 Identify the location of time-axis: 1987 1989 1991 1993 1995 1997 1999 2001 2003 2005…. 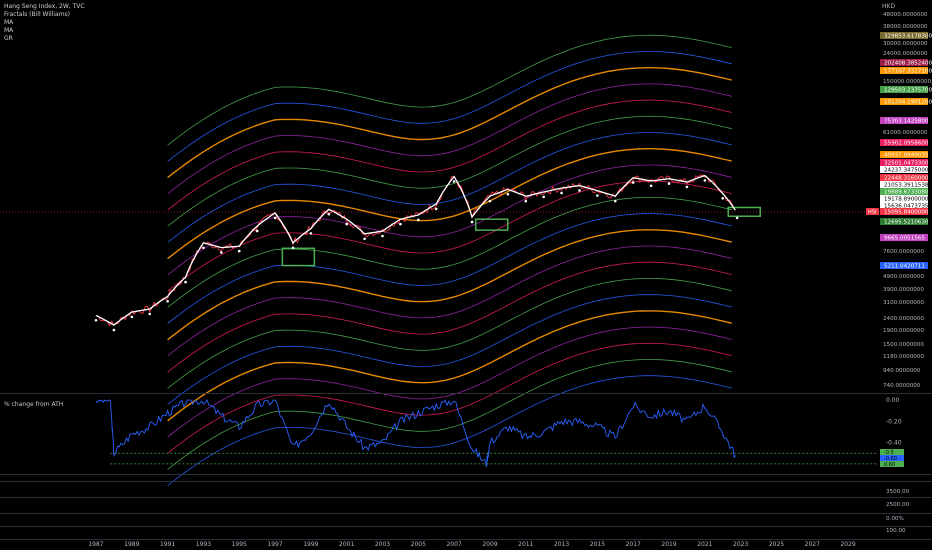
(472, 544).